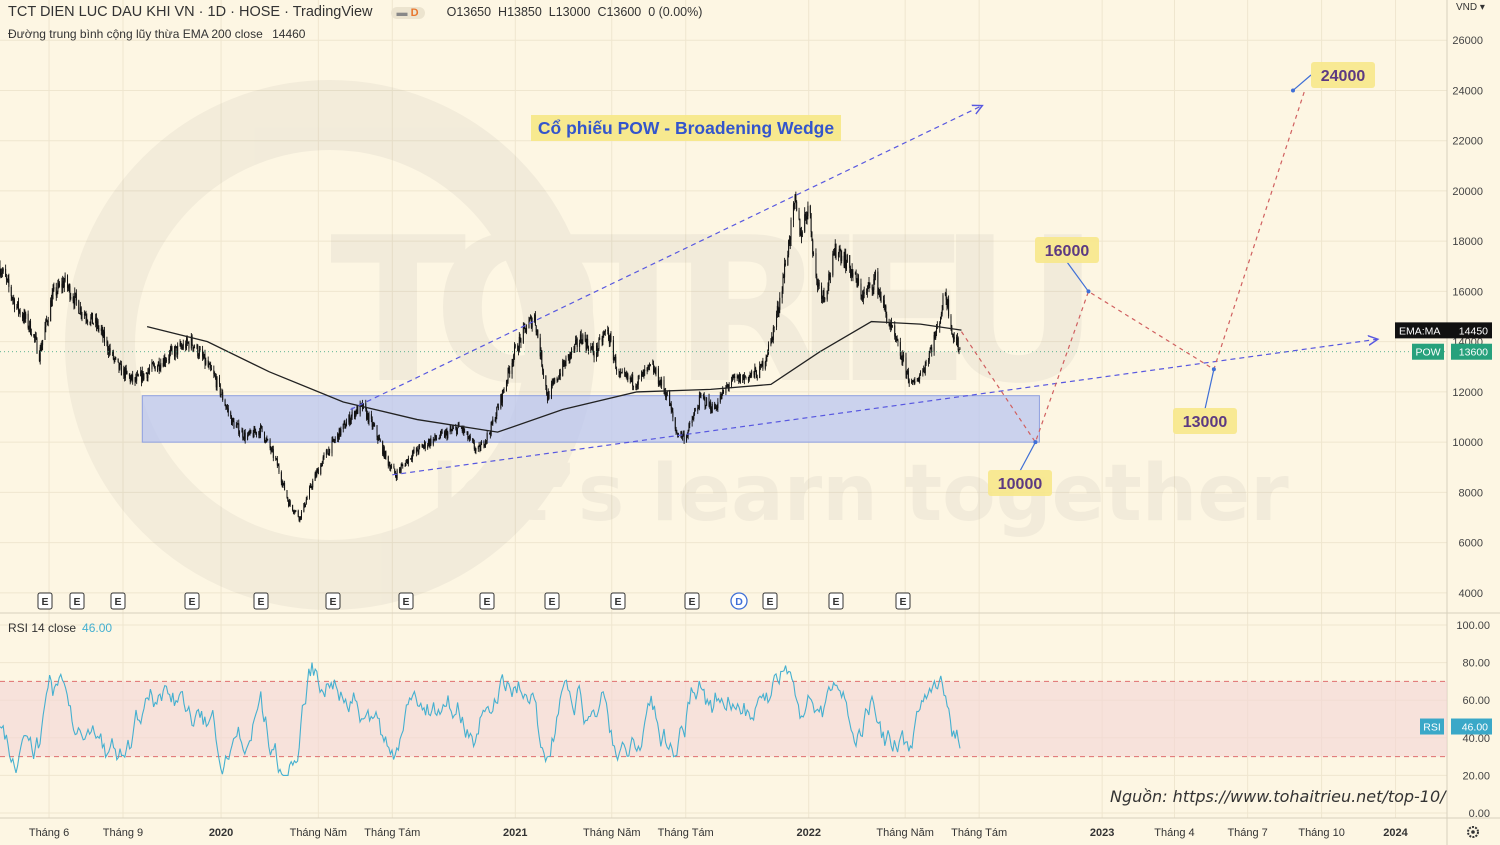  Describe the element at coordinates (407, 13) in the screenshot. I see `interval-badge: ▬ D` at that location.